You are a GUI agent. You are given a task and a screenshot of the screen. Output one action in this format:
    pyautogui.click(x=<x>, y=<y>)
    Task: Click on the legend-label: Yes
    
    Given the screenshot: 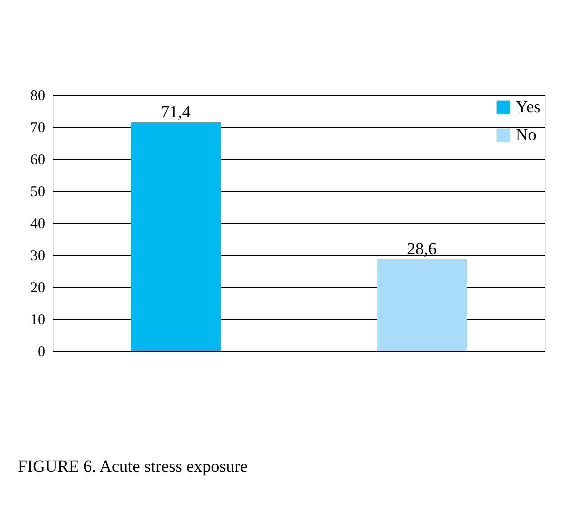 What is the action you would take?
    pyautogui.click(x=528, y=107)
    